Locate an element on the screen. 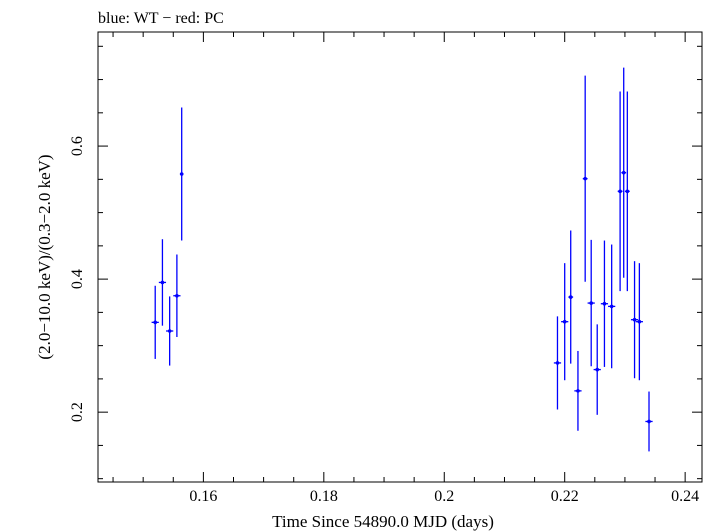  x-tick-label: 0.2 is located at coordinates (444, 496).